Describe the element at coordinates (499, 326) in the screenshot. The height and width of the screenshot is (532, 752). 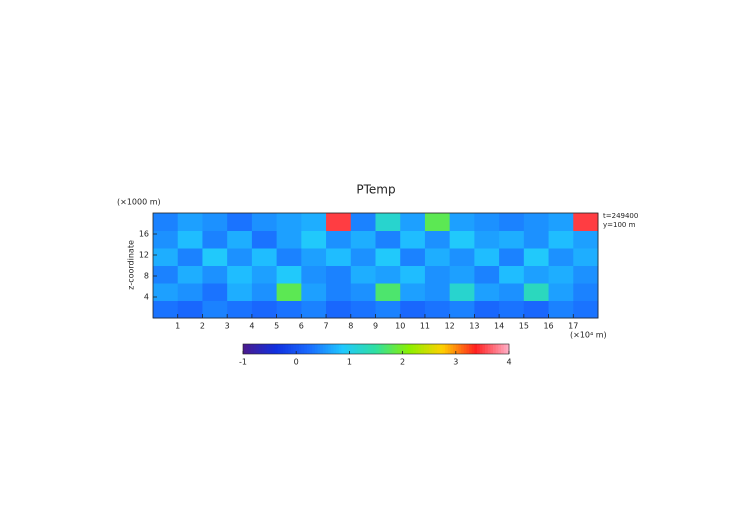
I see `x-tick-label: 14` at that location.